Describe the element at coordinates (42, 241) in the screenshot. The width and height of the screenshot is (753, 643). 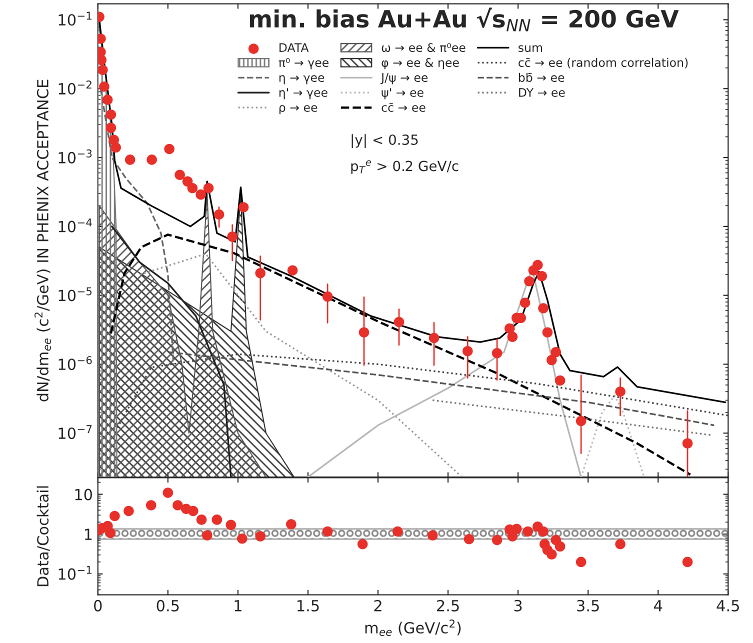
I see `y-axis-title: dN/dm$_{ee}$ (c$^{2}$/GeV) IN PHENIX ACCEPTANCE` at that location.